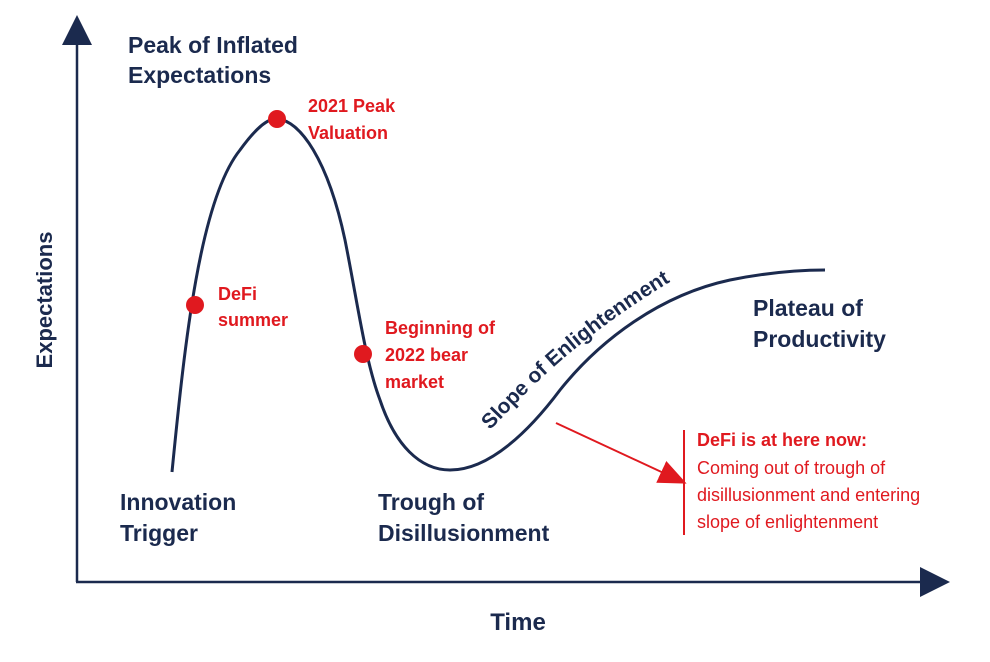 Image resolution: width=990 pixels, height=662 pixels. What do you see at coordinates (819, 323) in the screenshot?
I see `plateau-phase-label: Plateau of Productivity` at bounding box center [819, 323].